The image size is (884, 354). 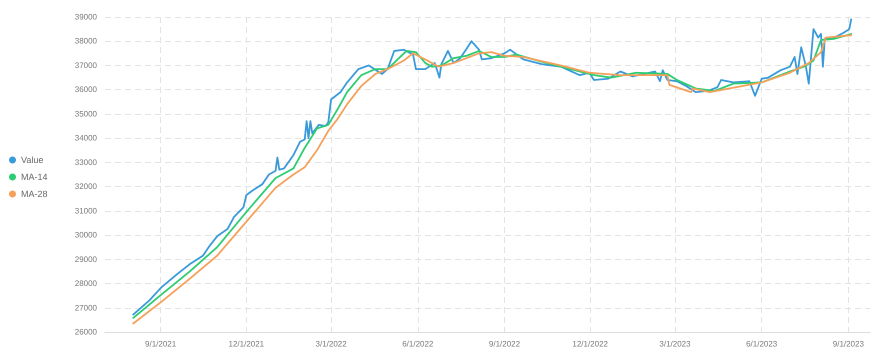 What do you see at coordinates (590, 344) in the screenshot?
I see `x-tick-label: 12/1/2022` at bounding box center [590, 344].